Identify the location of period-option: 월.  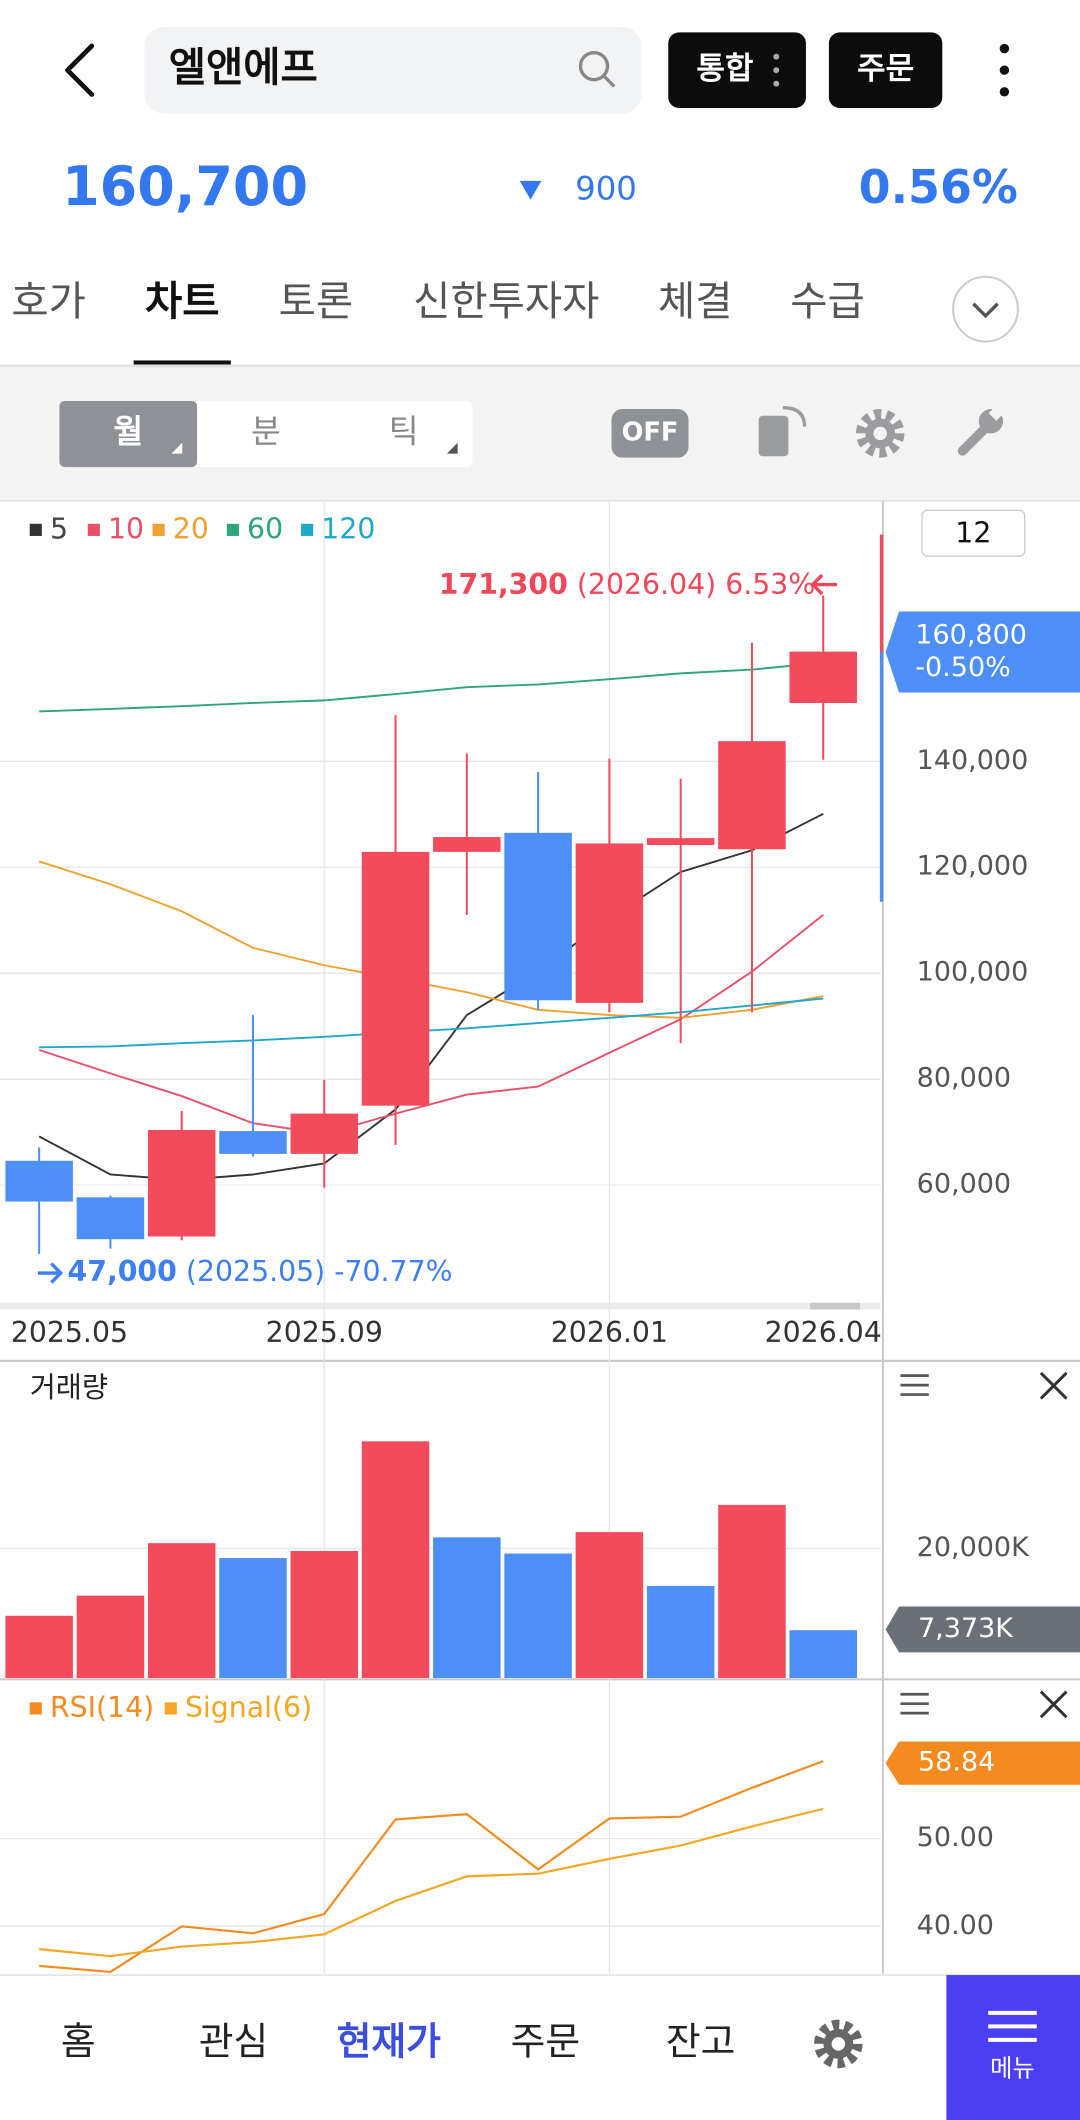
(128, 431).